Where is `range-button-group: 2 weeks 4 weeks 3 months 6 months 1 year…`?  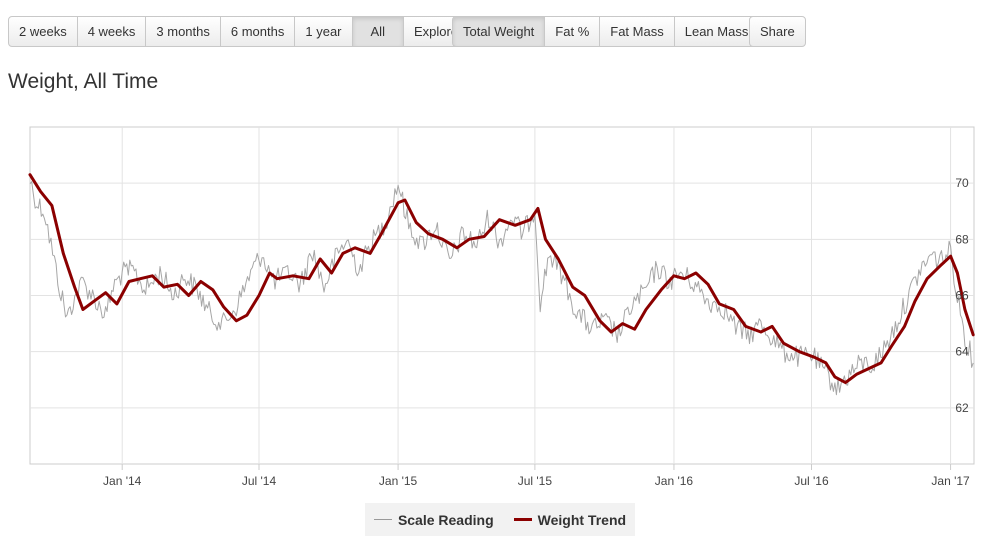 range-button-group: 2 weeks 4 weeks 3 months 6 months 1 year… is located at coordinates (239, 31).